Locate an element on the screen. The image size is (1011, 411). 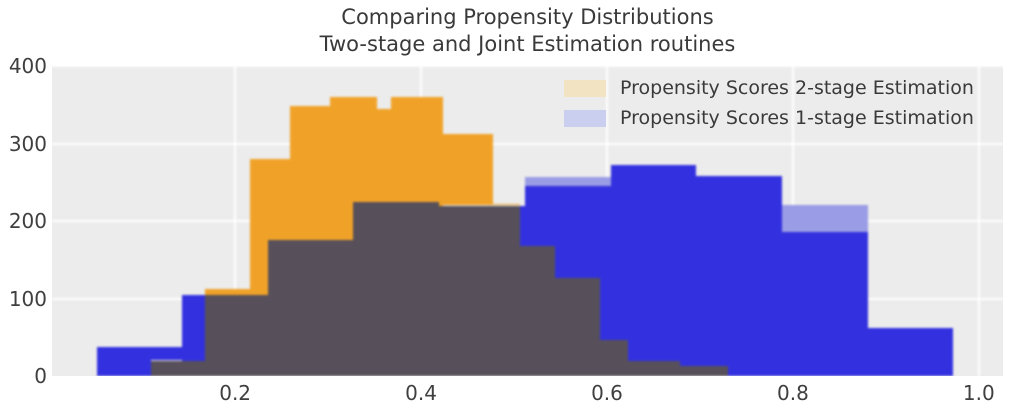
chart-title-line1: Comparing Propensity Distributions is located at coordinates (527, 17).